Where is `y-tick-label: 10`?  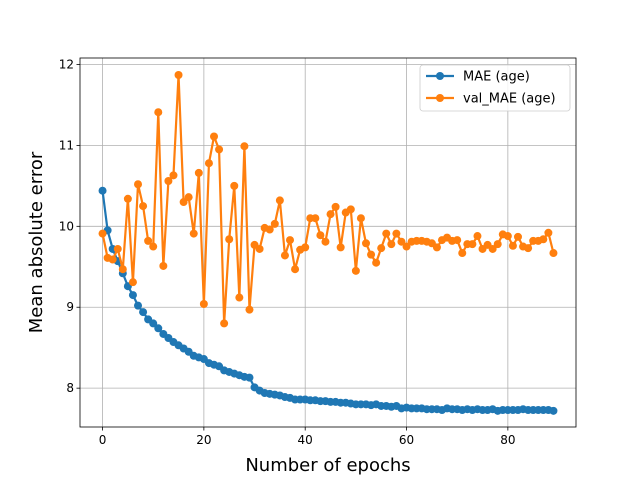
y-tick-label: 10 is located at coordinates (66, 226).